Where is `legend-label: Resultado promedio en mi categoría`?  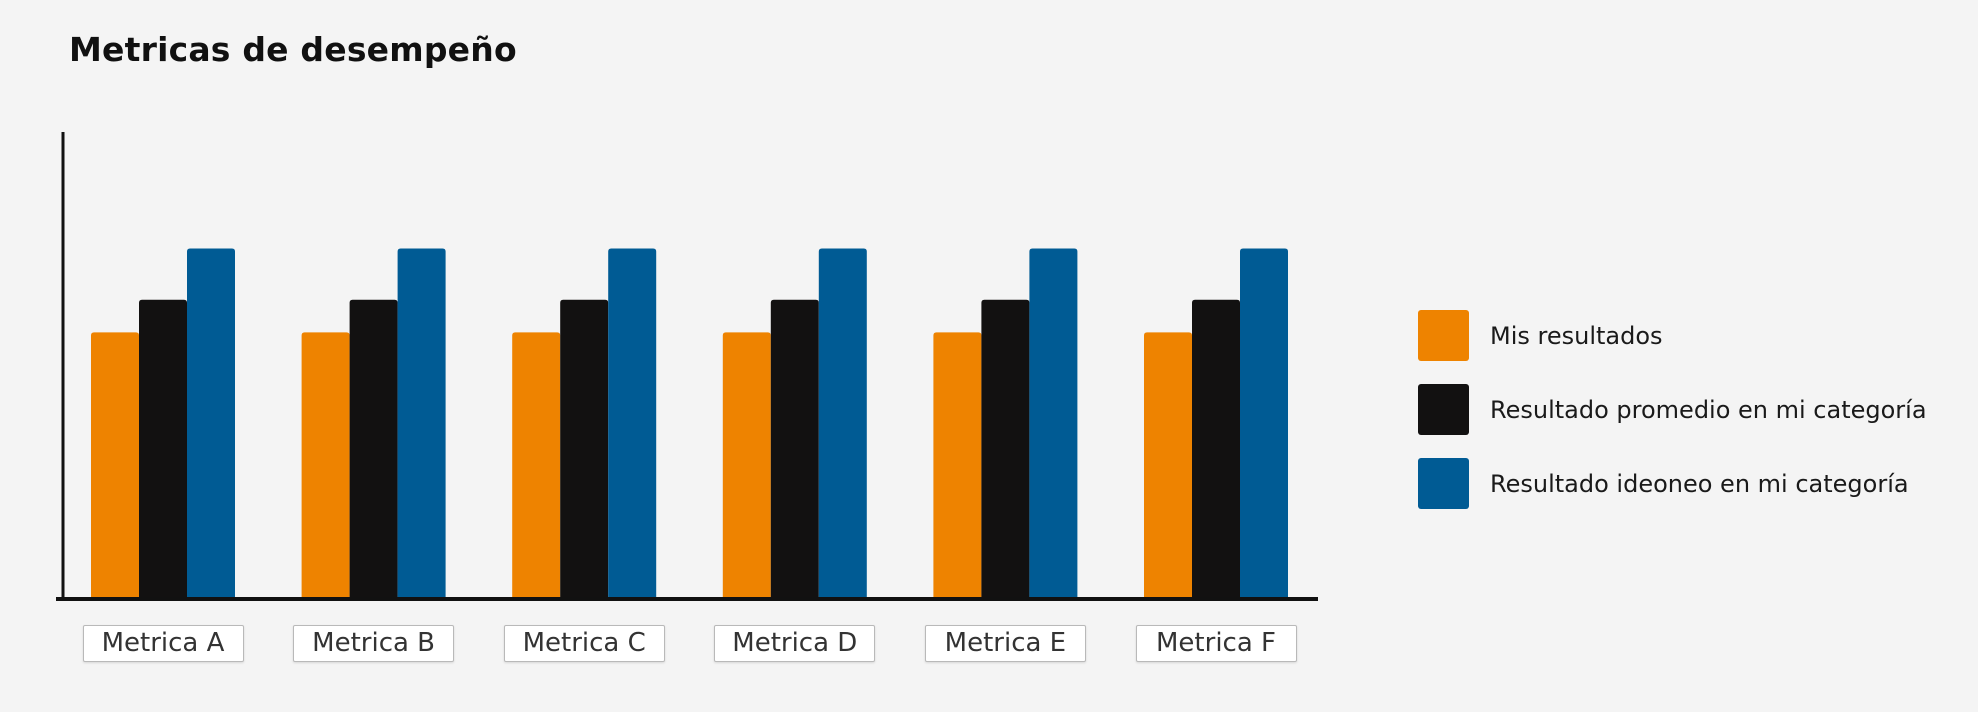
legend-label: Resultado promedio en mi categoría is located at coordinates (1708, 409).